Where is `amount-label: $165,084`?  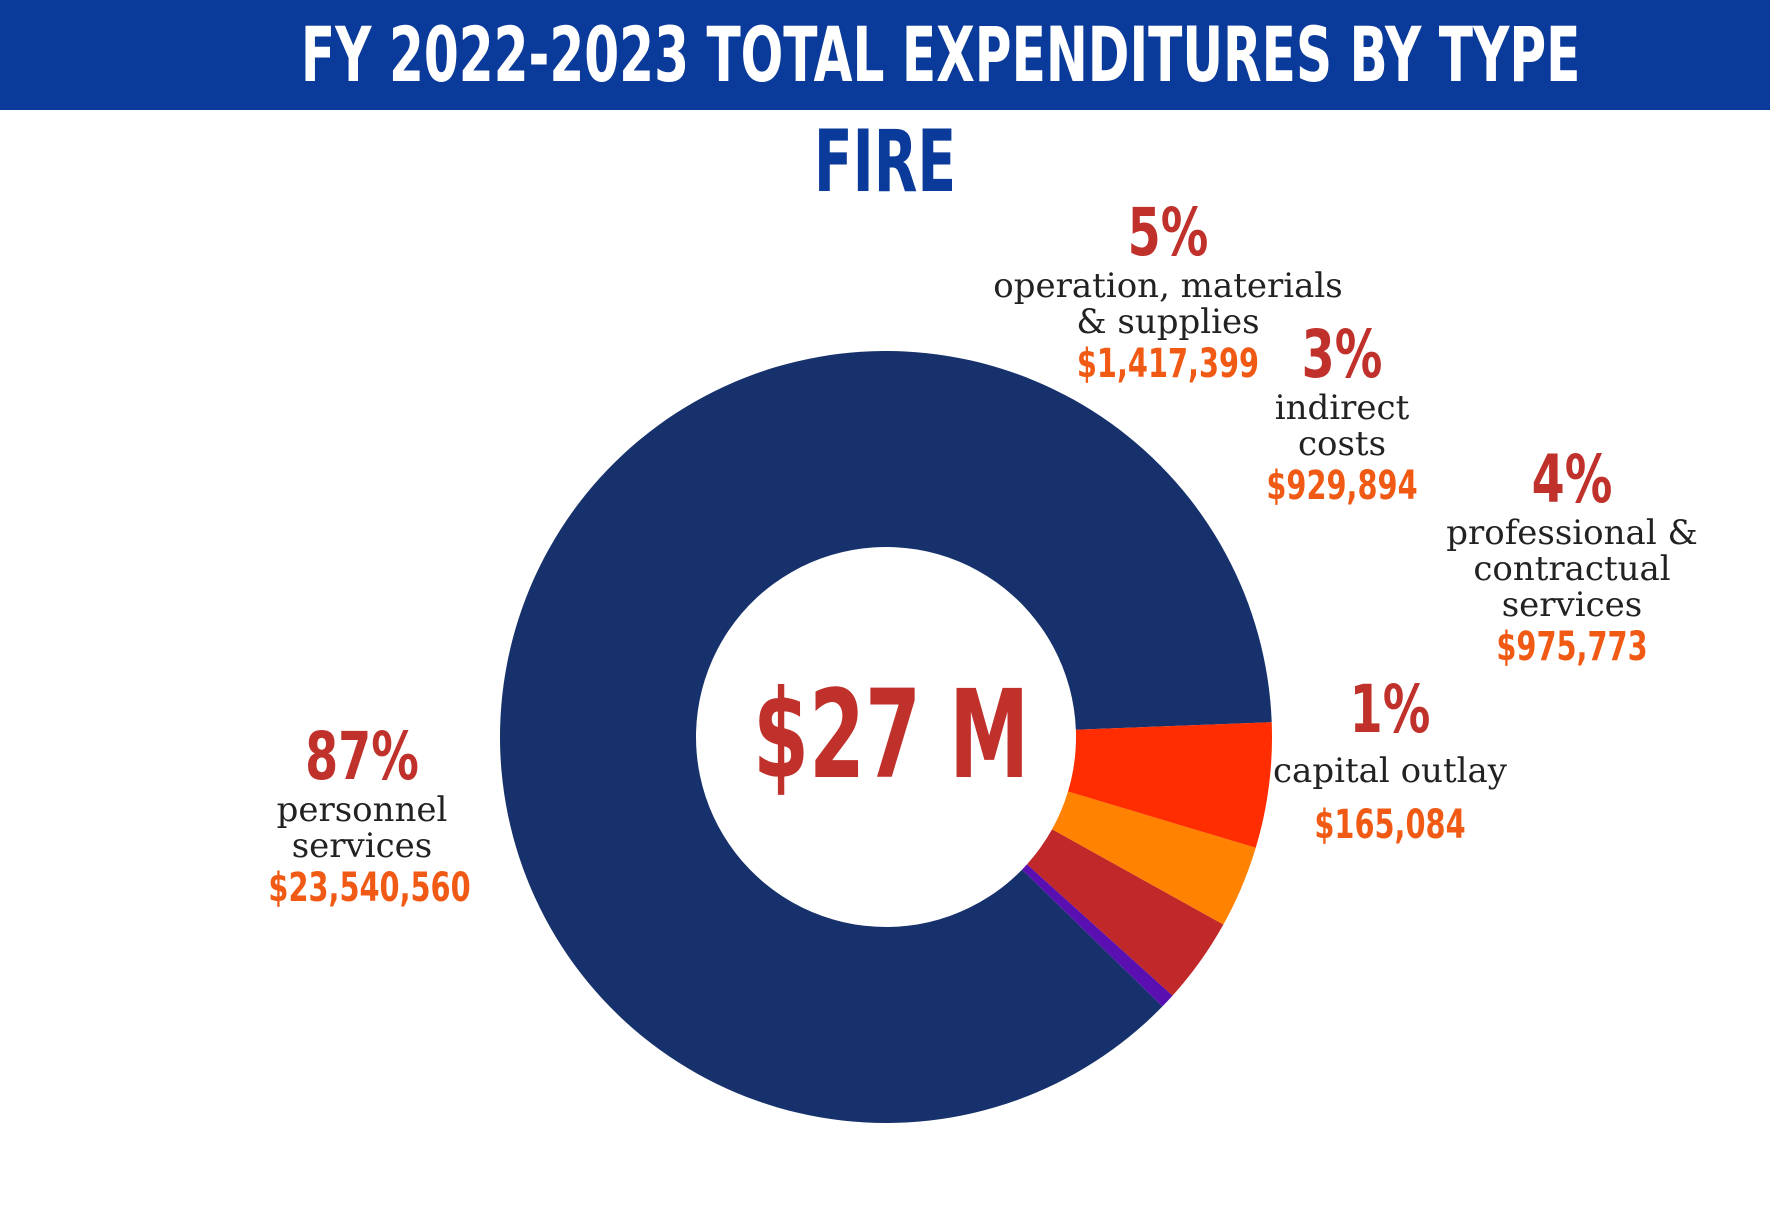 amount-label: $165,084 is located at coordinates (1390, 825).